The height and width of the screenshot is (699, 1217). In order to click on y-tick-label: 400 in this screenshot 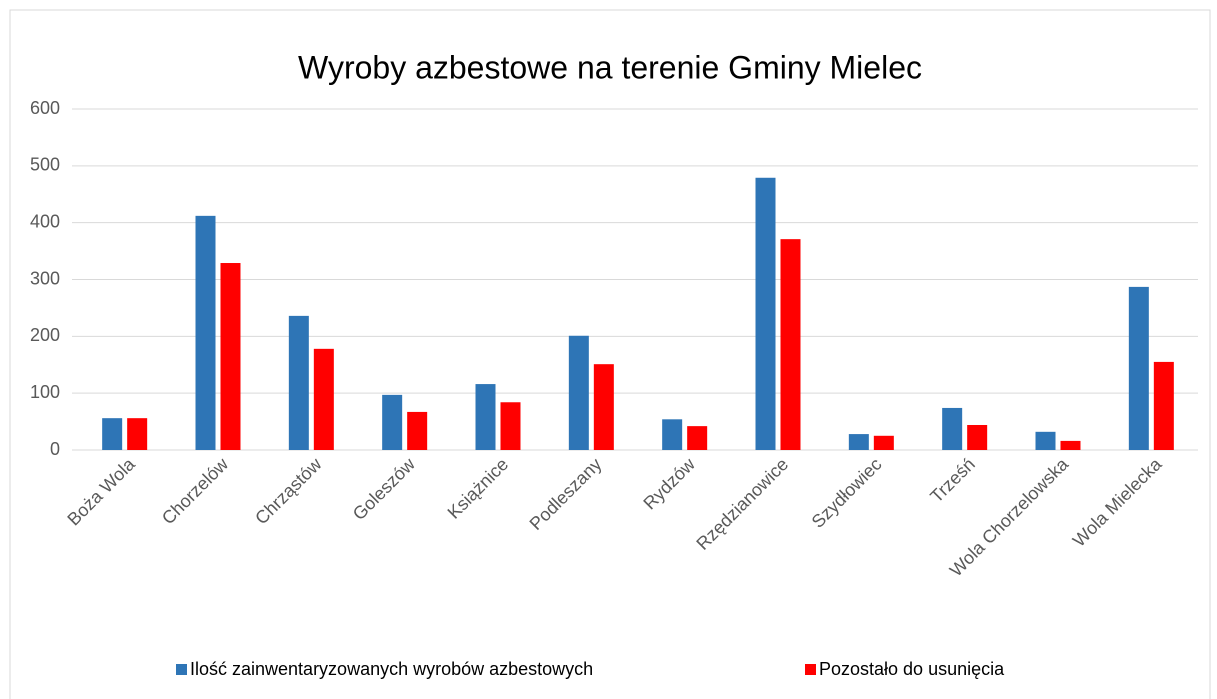, I will do `click(45, 221)`.